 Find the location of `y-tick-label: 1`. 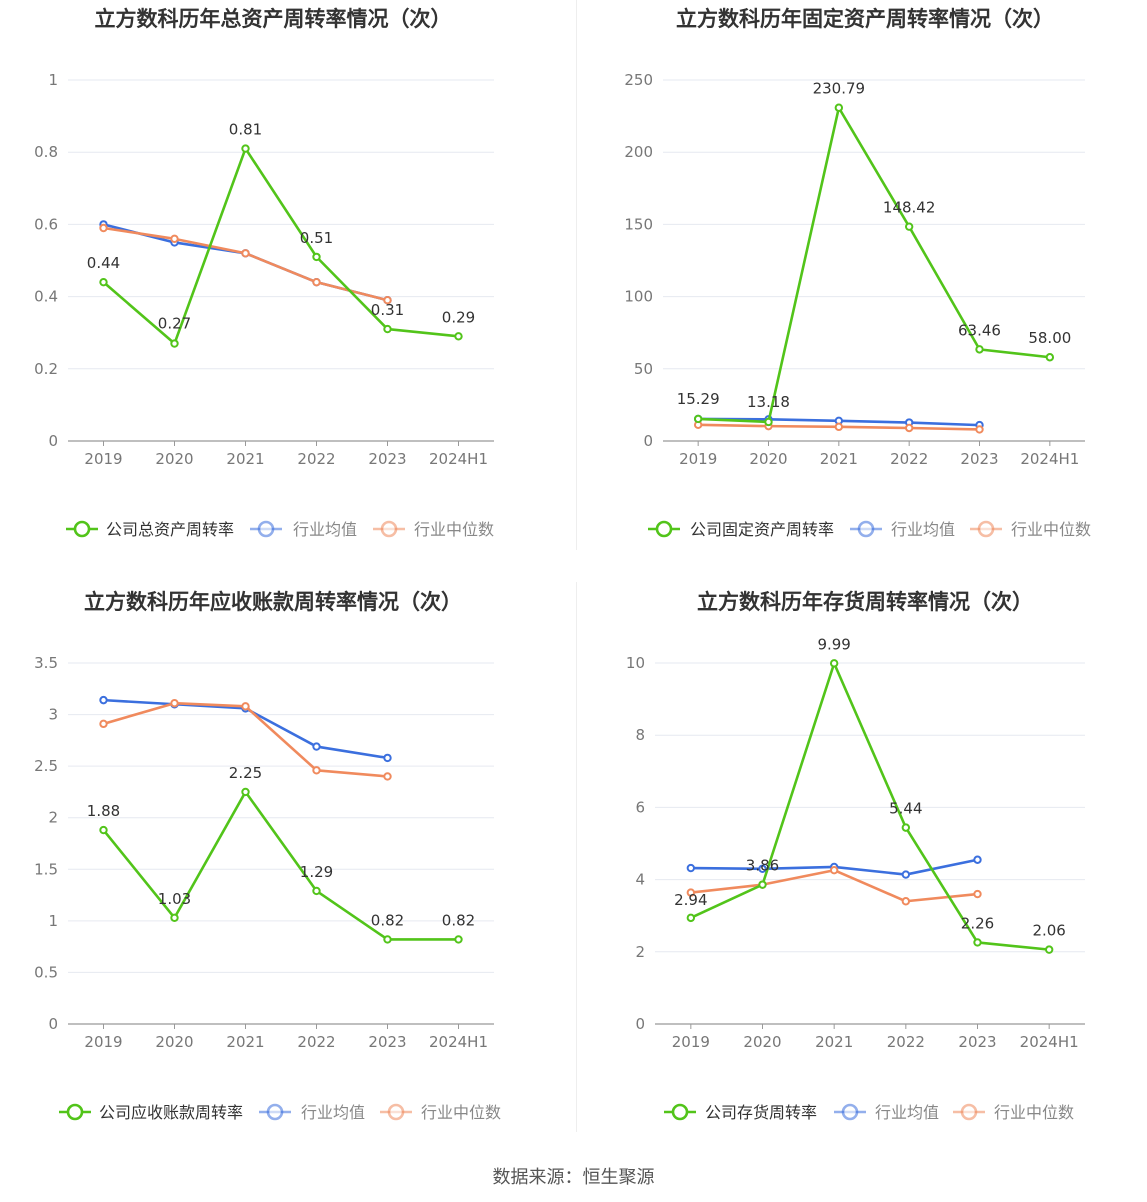

y-tick-label: 1 is located at coordinates (53, 80).